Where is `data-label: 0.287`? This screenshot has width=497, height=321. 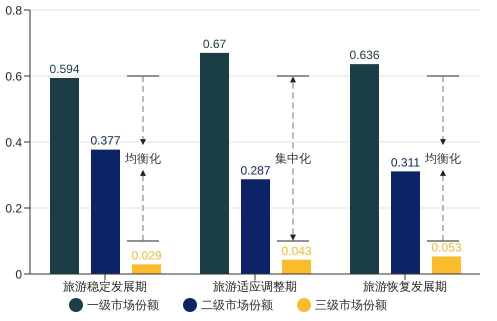
data-label: 0.287 is located at coordinates (255, 170).